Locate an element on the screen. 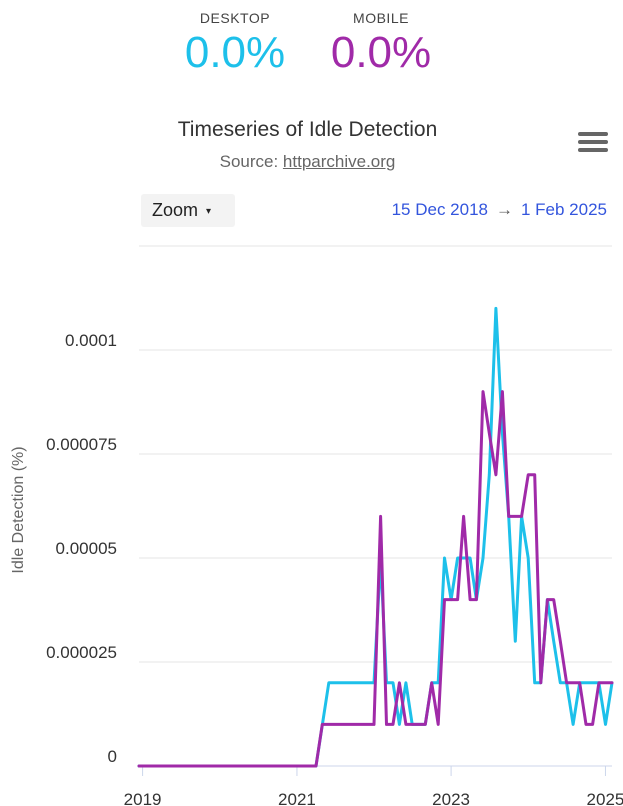 The width and height of the screenshot is (623, 806). chart-subtitle: Source: httparchive.org is located at coordinates (307, 162).